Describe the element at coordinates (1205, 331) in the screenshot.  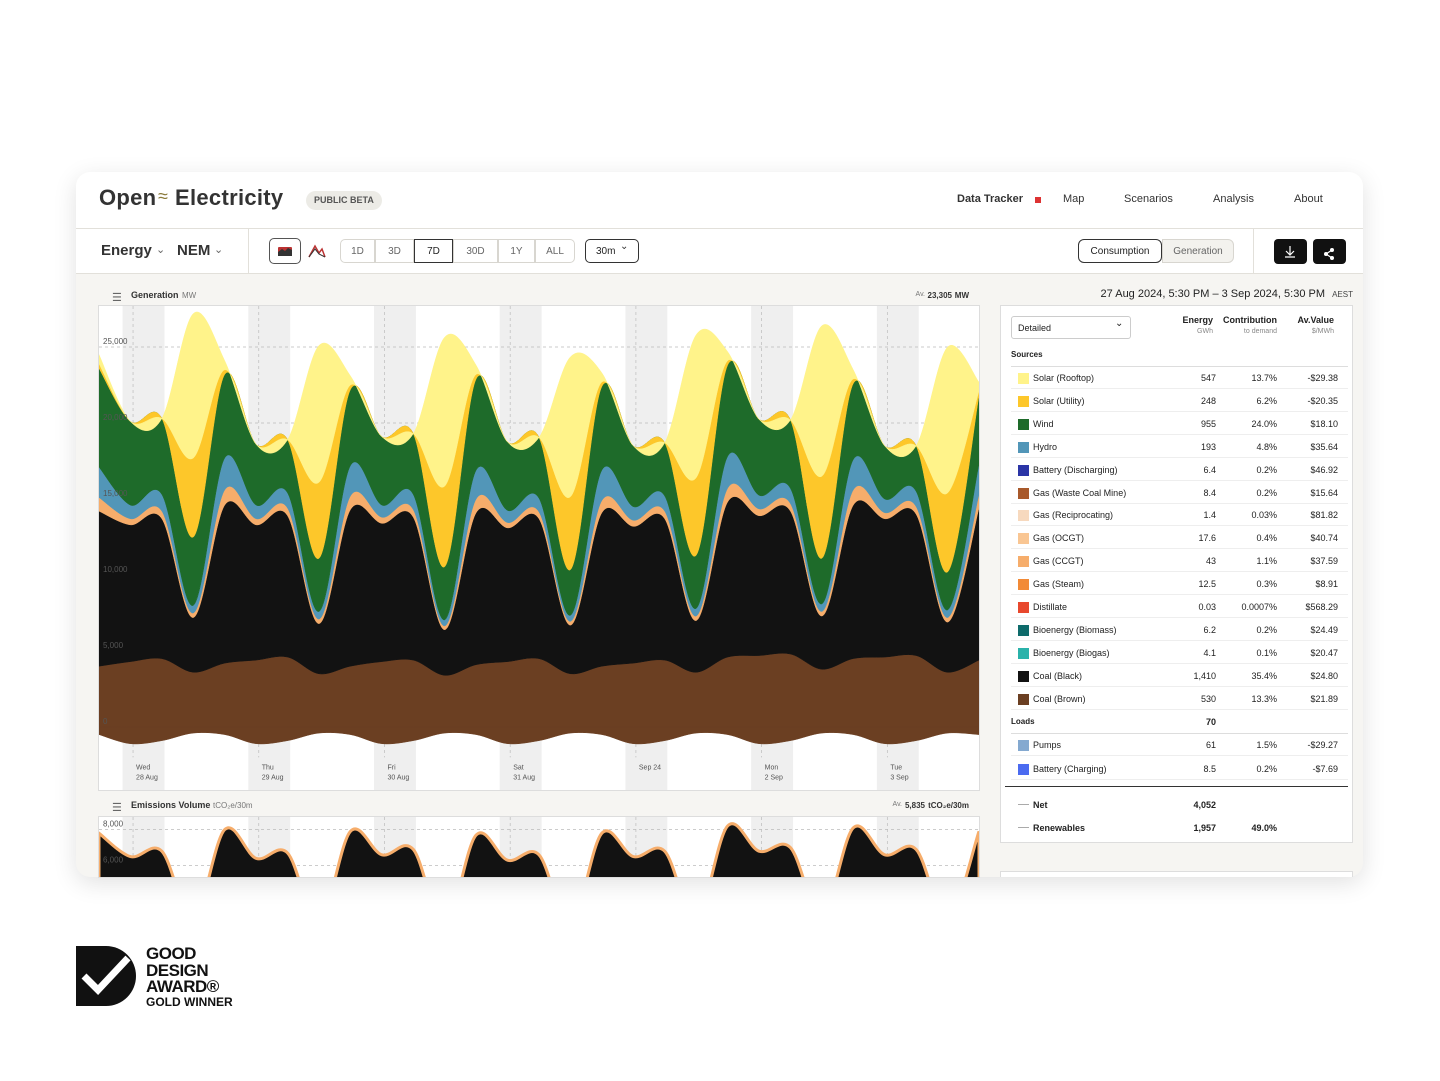
I see `column-unit: GWh` at that location.